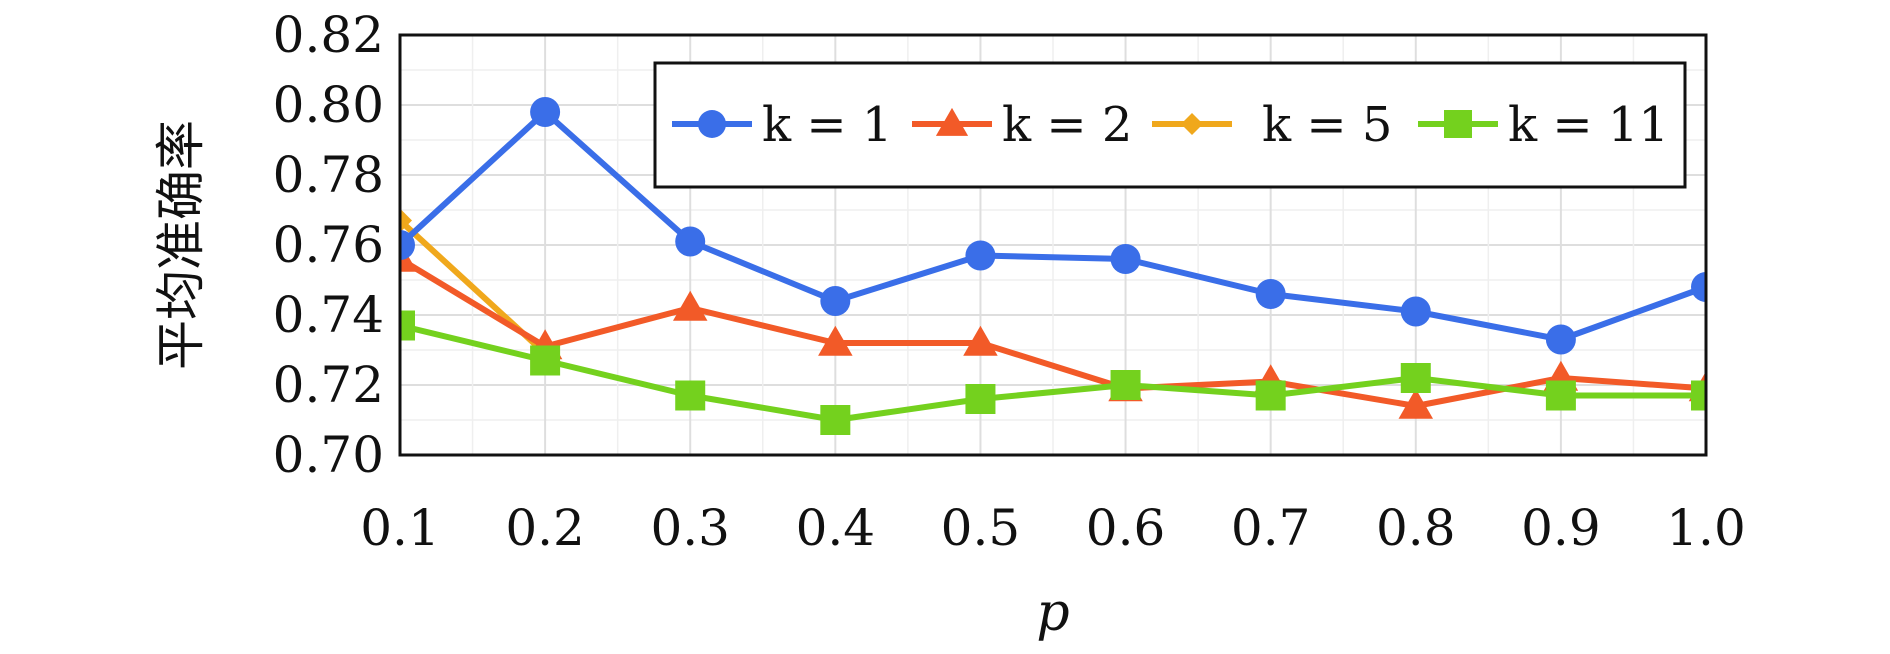 This screenshot has height=654, width=1890. What do you see at coordinates (400, 528) in the screenshot?
I see `x-tick-label: 0.1` at bounding box center [400, 528].